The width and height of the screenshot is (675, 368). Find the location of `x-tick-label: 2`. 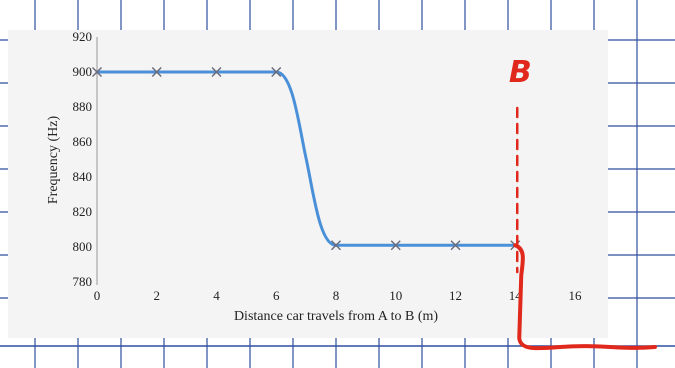

x-tick-label: 2 is located at coordinates (157, 295).